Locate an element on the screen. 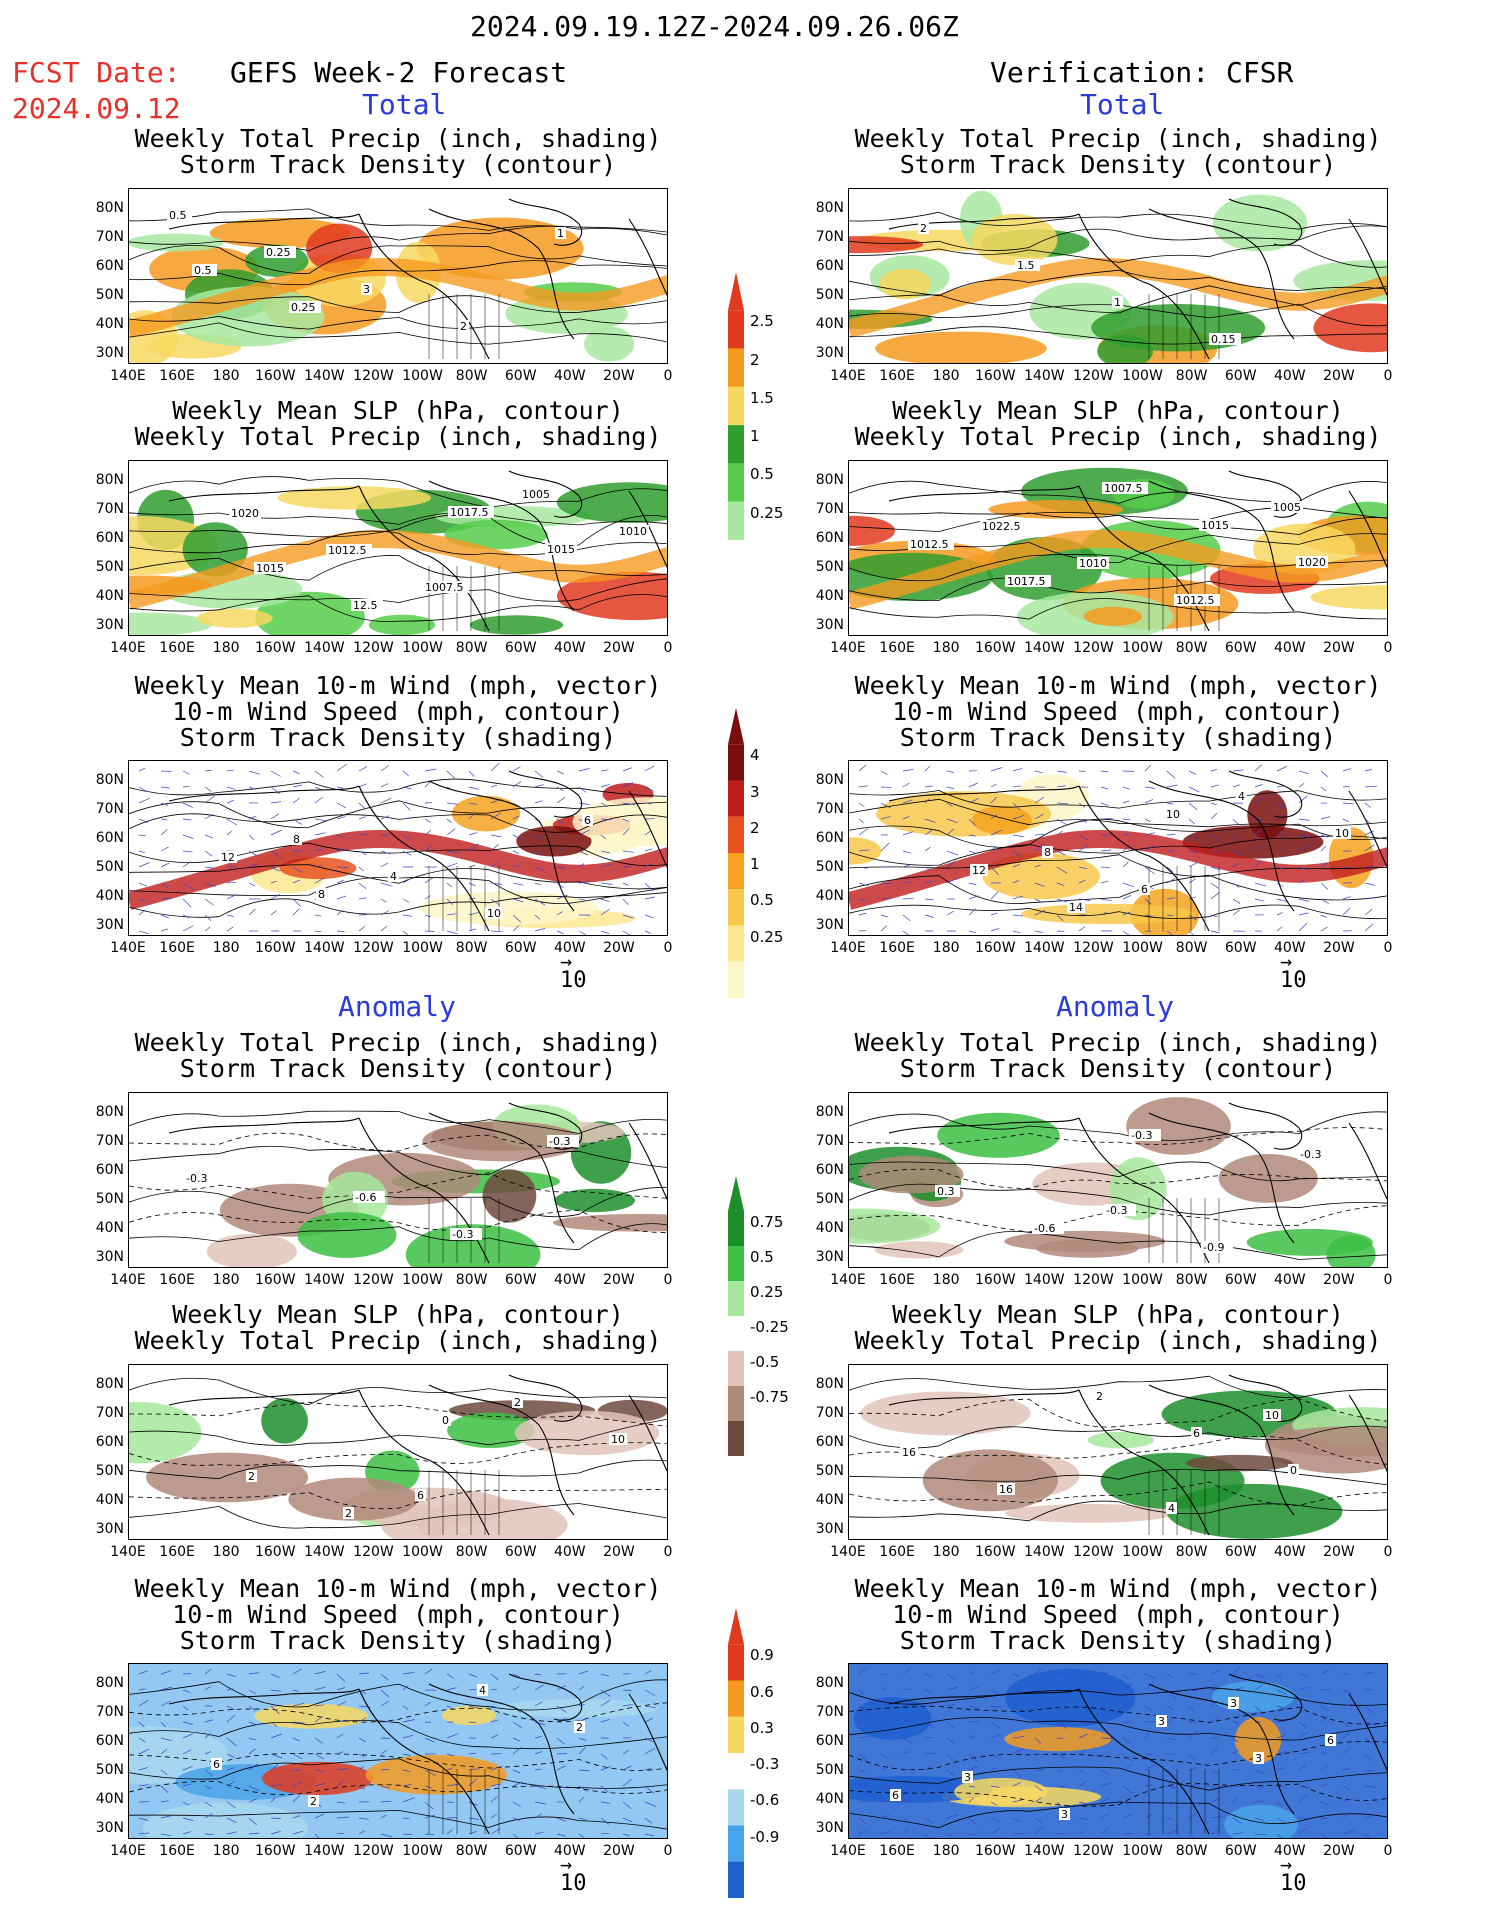  contour-label: 2 is located at coordinates (348, 1513).